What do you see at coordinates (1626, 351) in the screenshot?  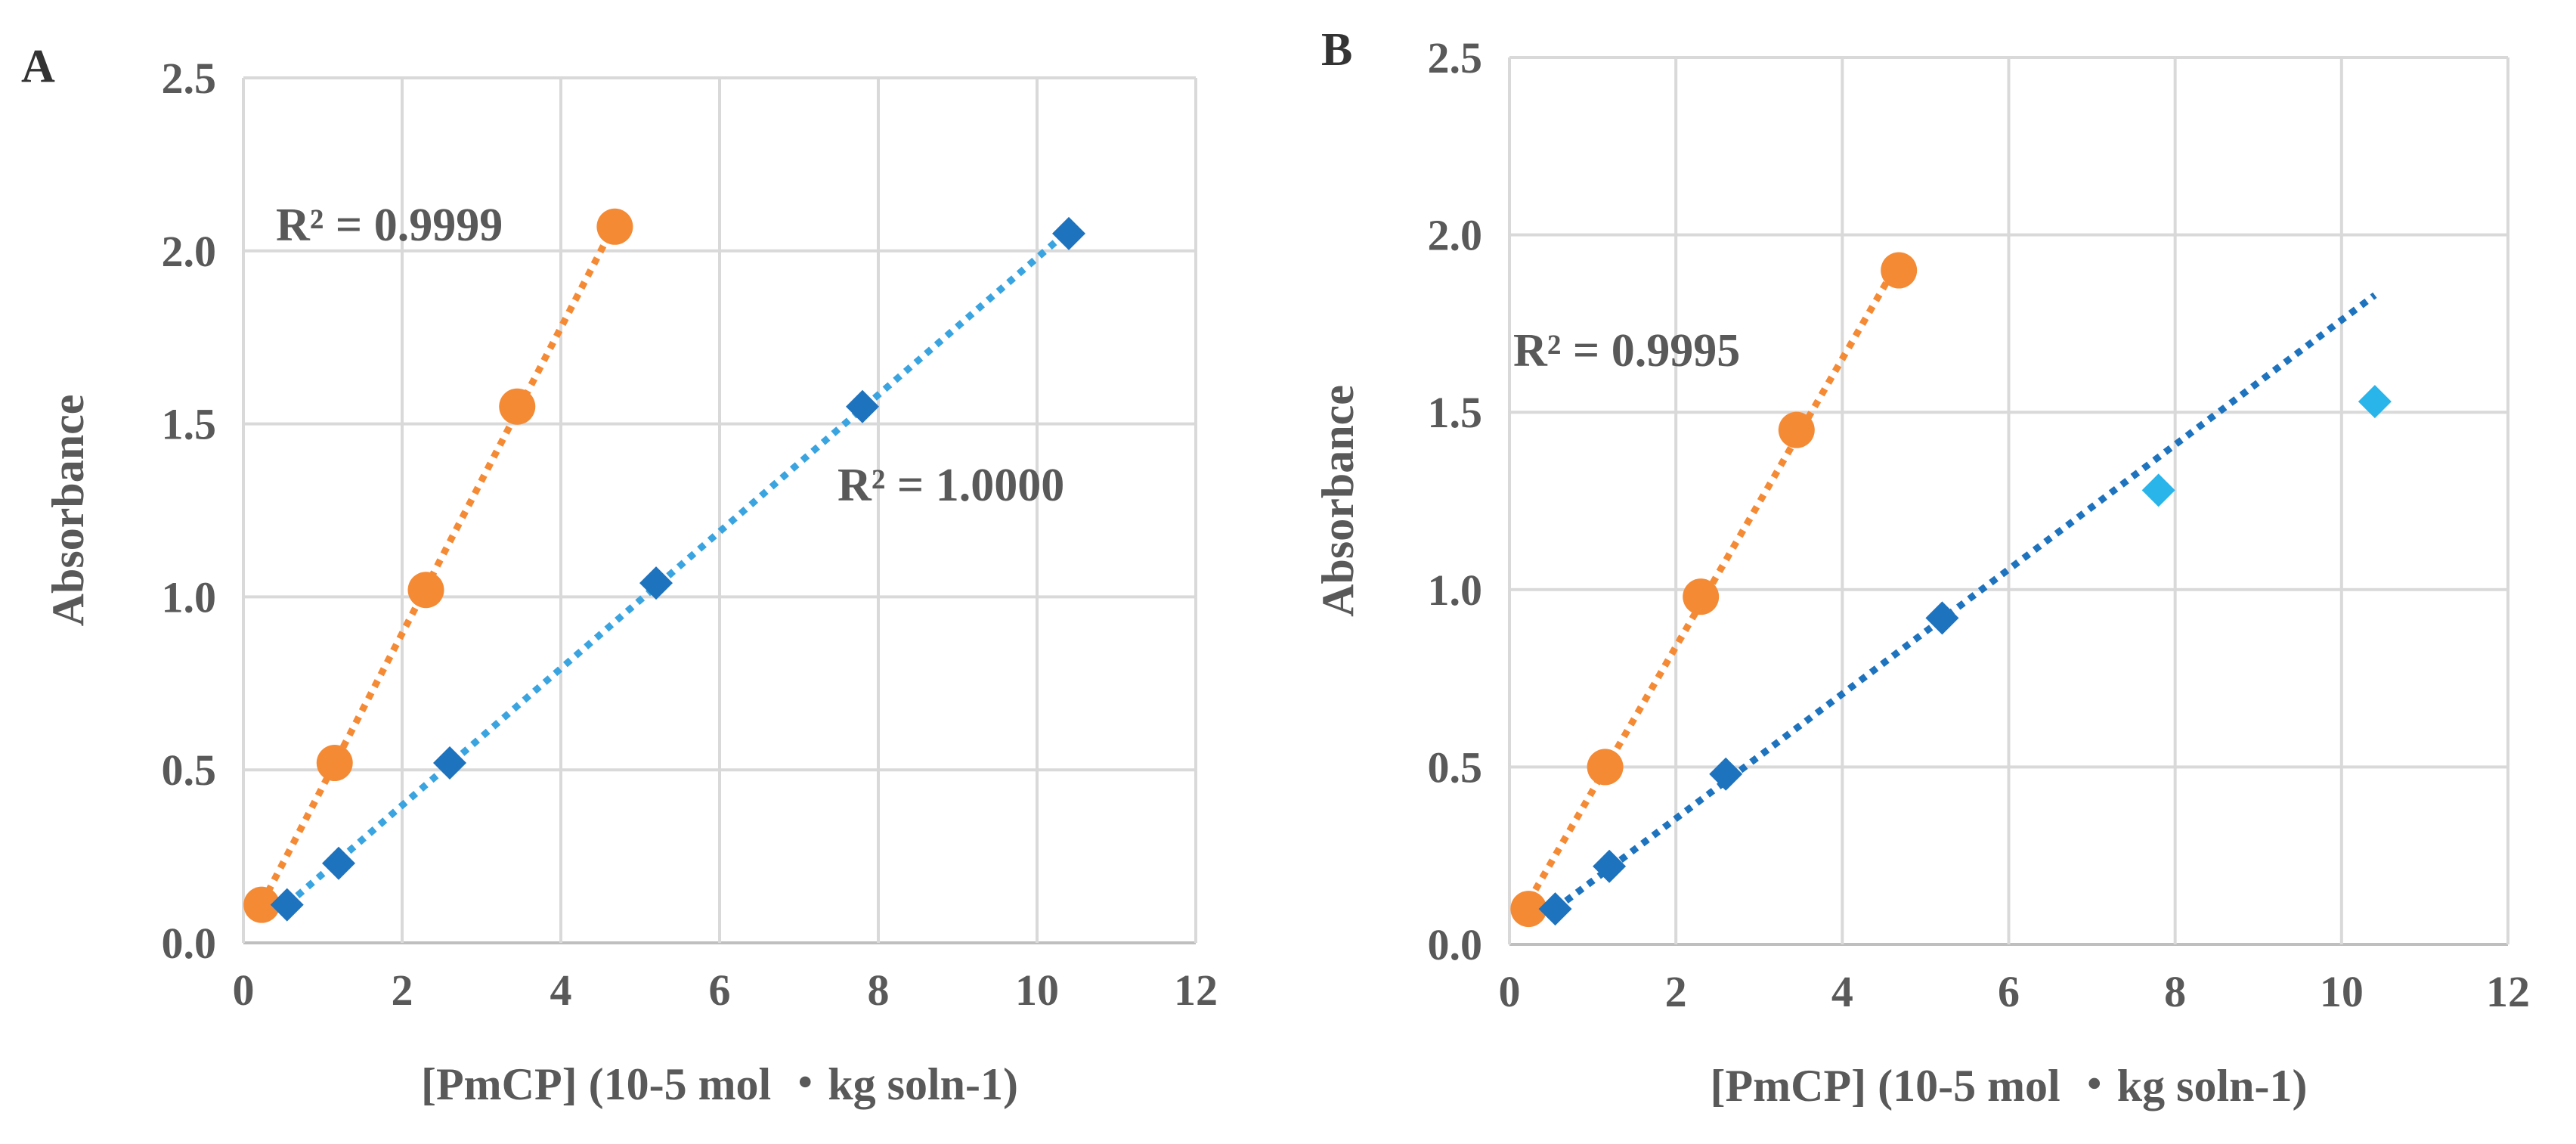 I see `r2-label-orange: R² = 0.9995` at bounding box center [1626, 351].